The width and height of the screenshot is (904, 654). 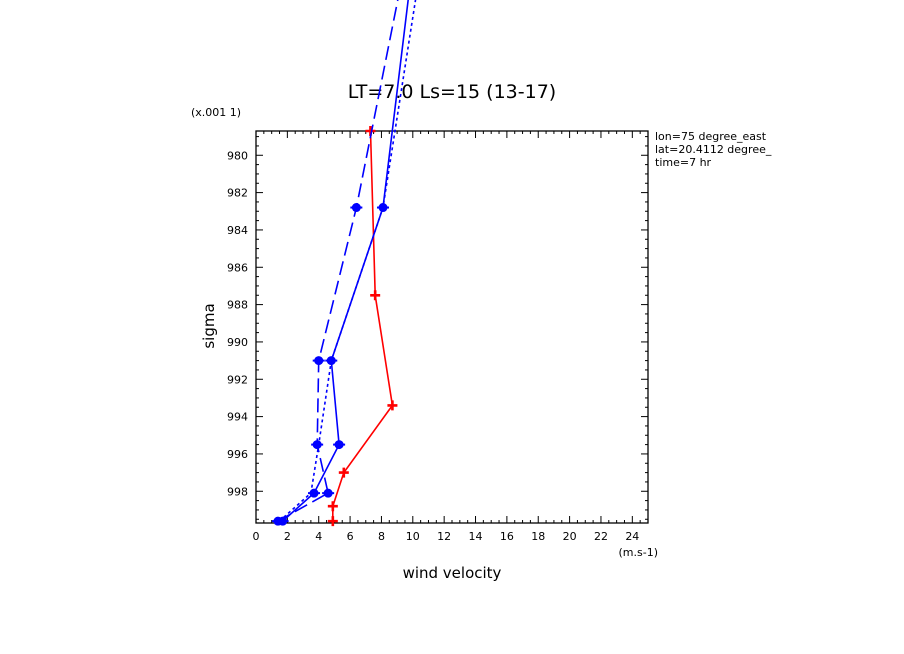 I want to click on chart-title: LT=7.0 Ls=15 (13-17), so click(x=452, y=92).